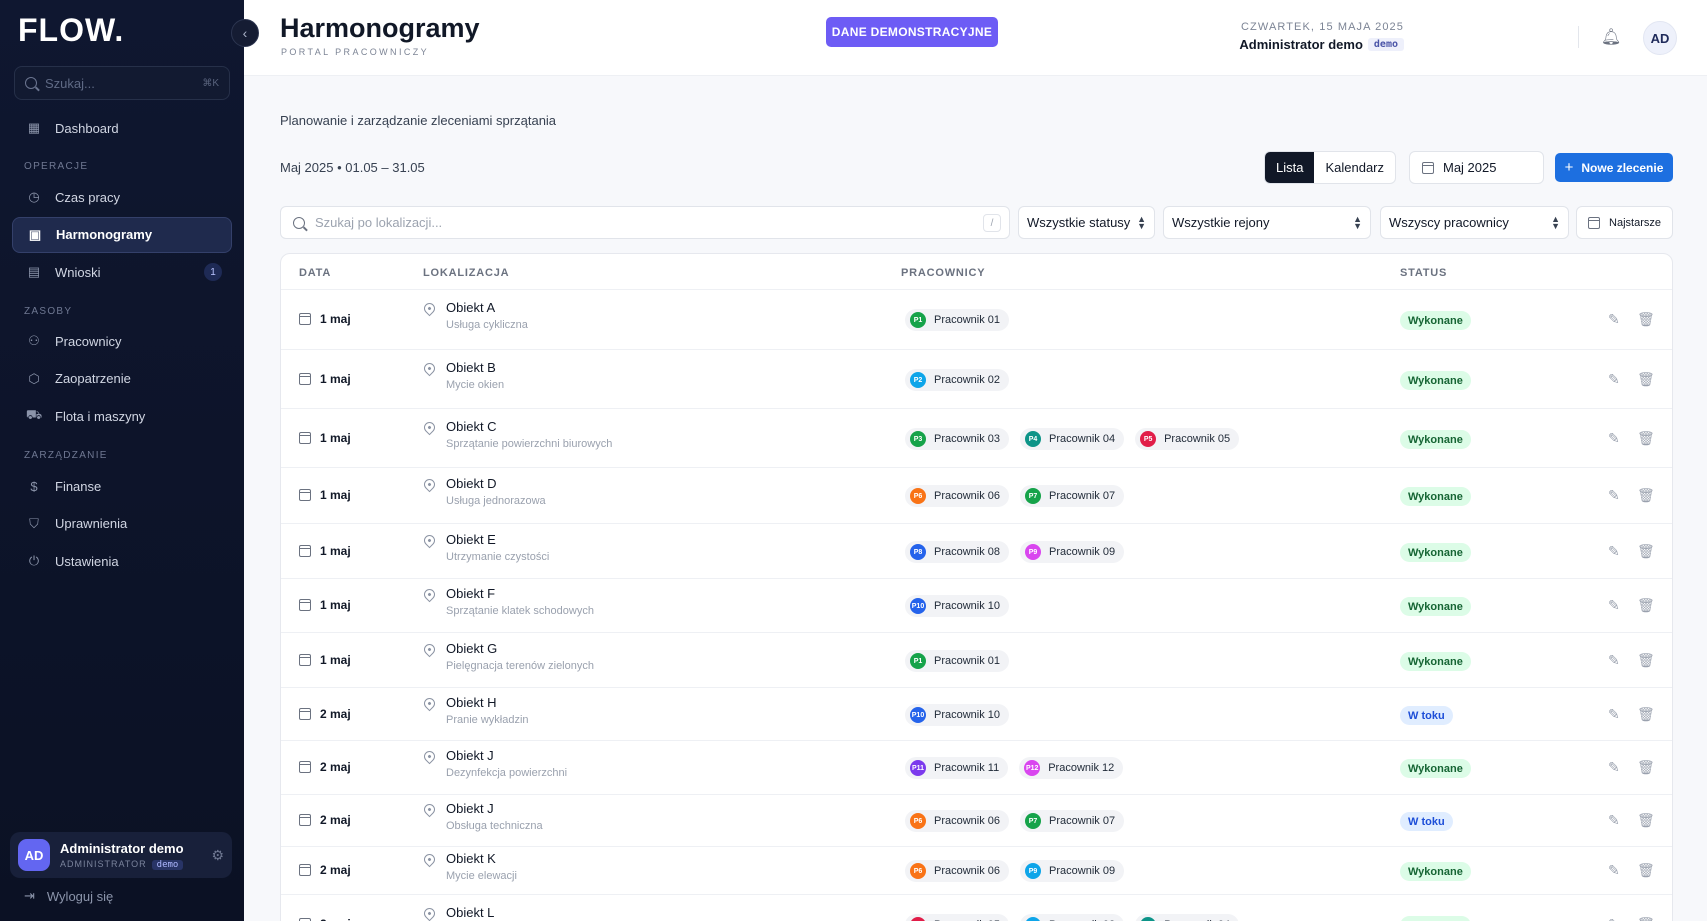  I want to click on view-list-button: Lista, so click(1290, 167).